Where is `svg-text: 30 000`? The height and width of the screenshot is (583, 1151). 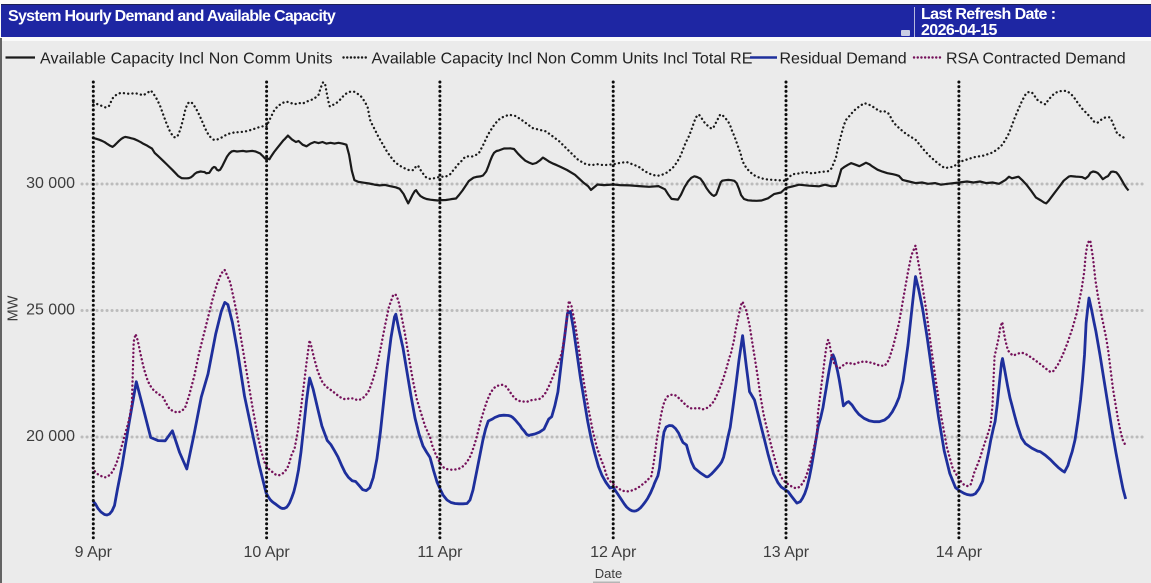
svg-text: 30 000 is located at coordinates (50, 183).